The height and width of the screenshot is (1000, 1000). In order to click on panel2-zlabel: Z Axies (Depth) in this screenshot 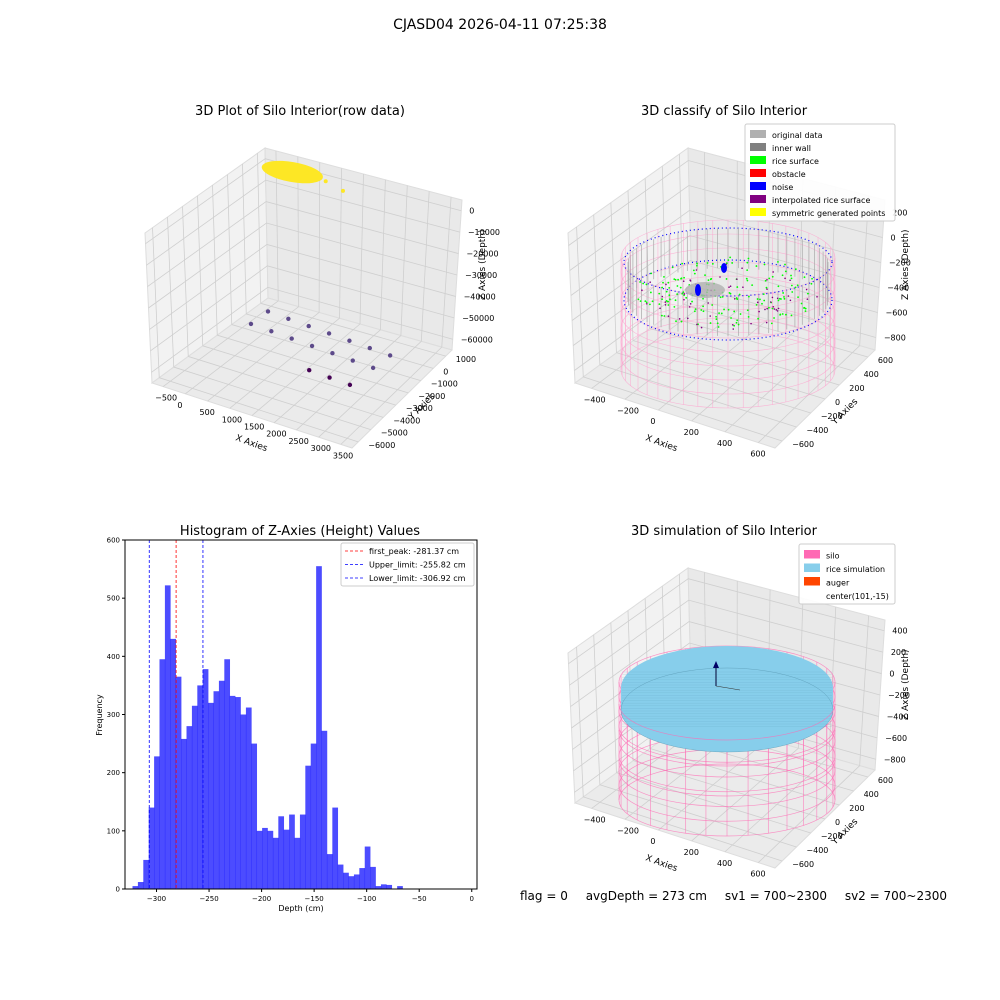, I will do `click(906, 264)`.